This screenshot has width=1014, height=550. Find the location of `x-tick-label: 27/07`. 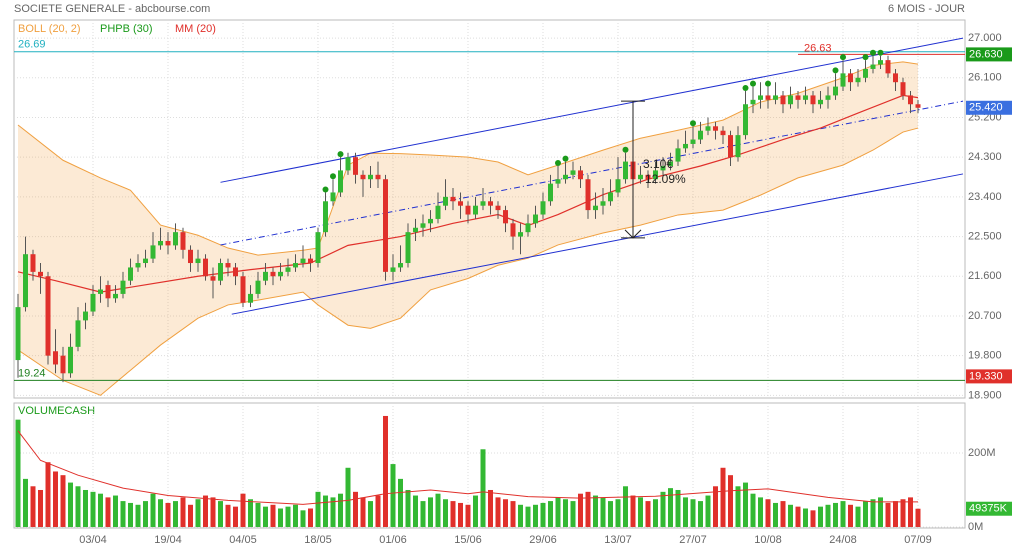

x-tick-label: 27/07 is located at coordinates (693, 540).